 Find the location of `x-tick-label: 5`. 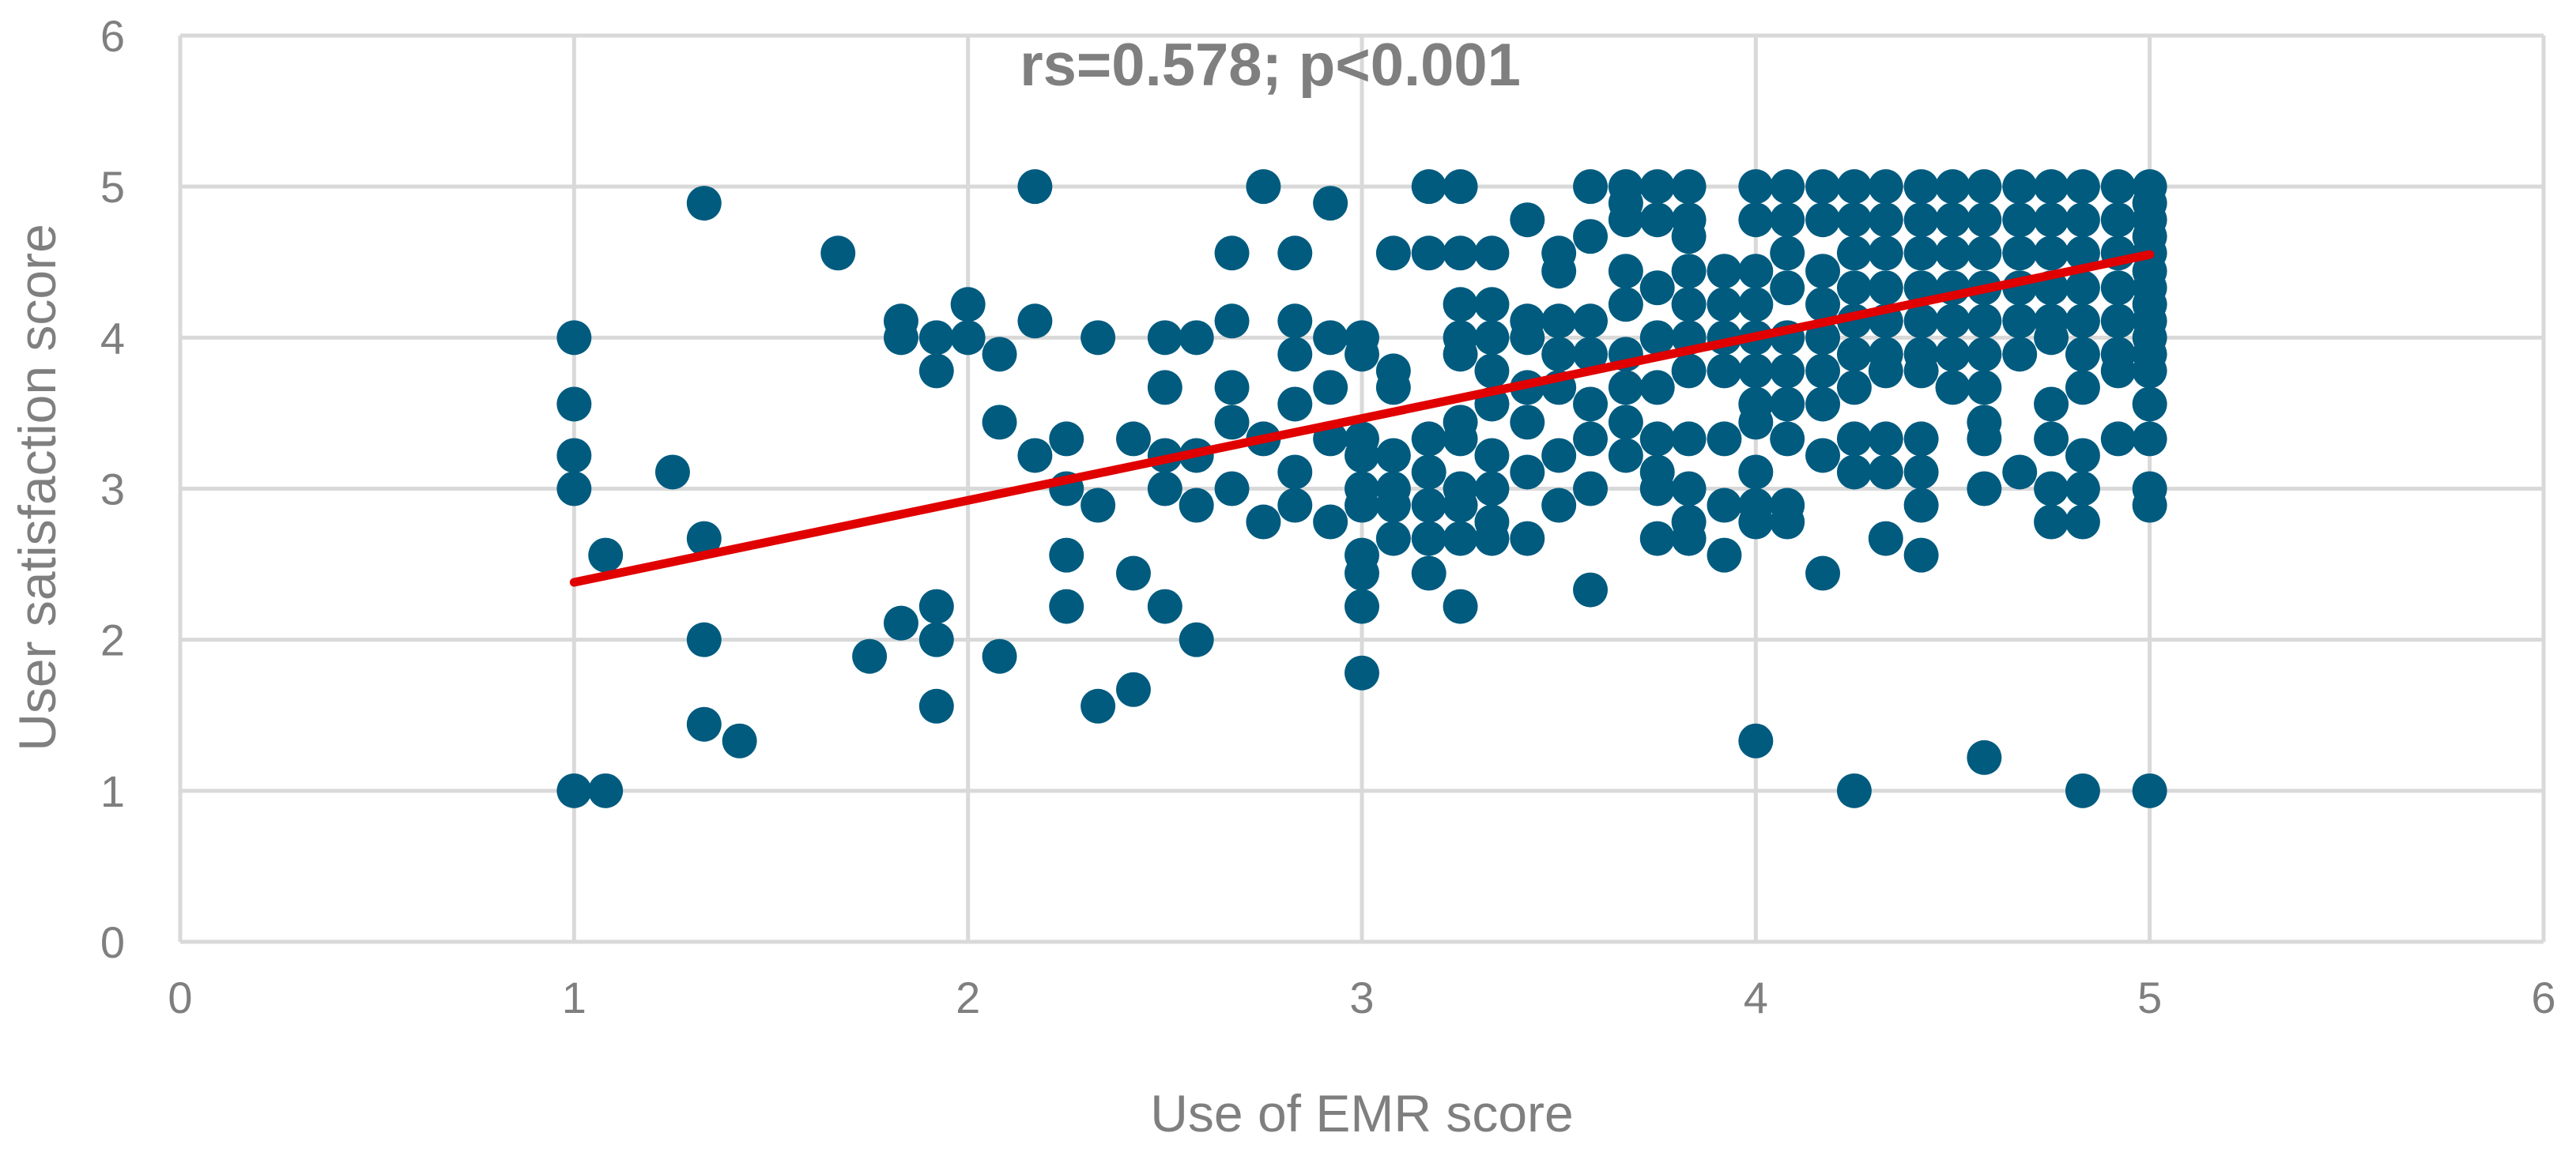

x-tick-label: 5 is located at coordinates (2149, 997).